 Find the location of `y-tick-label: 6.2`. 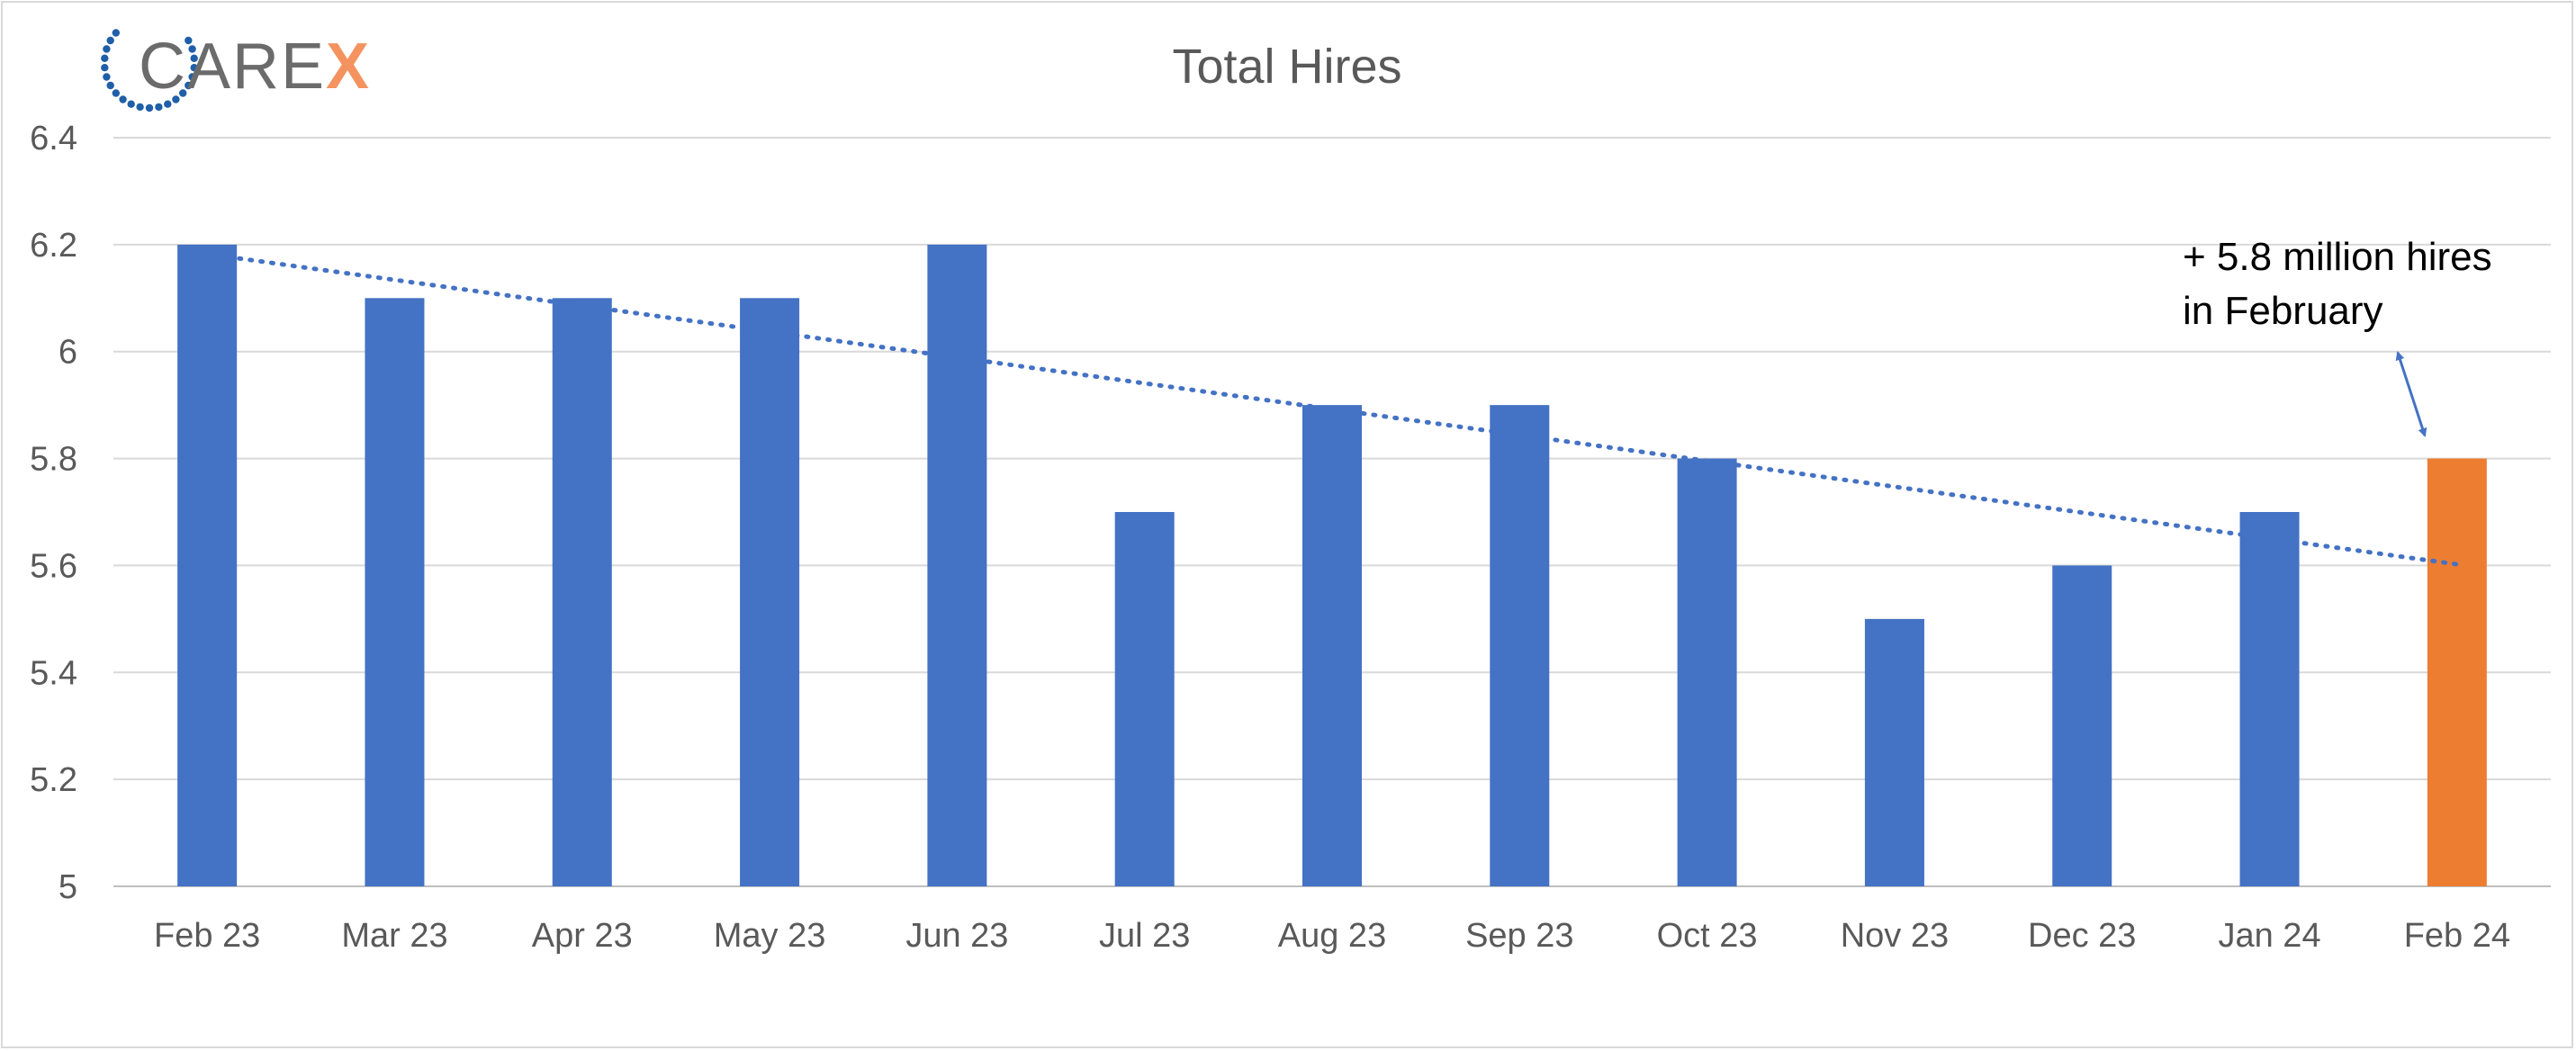

y-tick-label: 6.2 is located at coordinates (53, 246).